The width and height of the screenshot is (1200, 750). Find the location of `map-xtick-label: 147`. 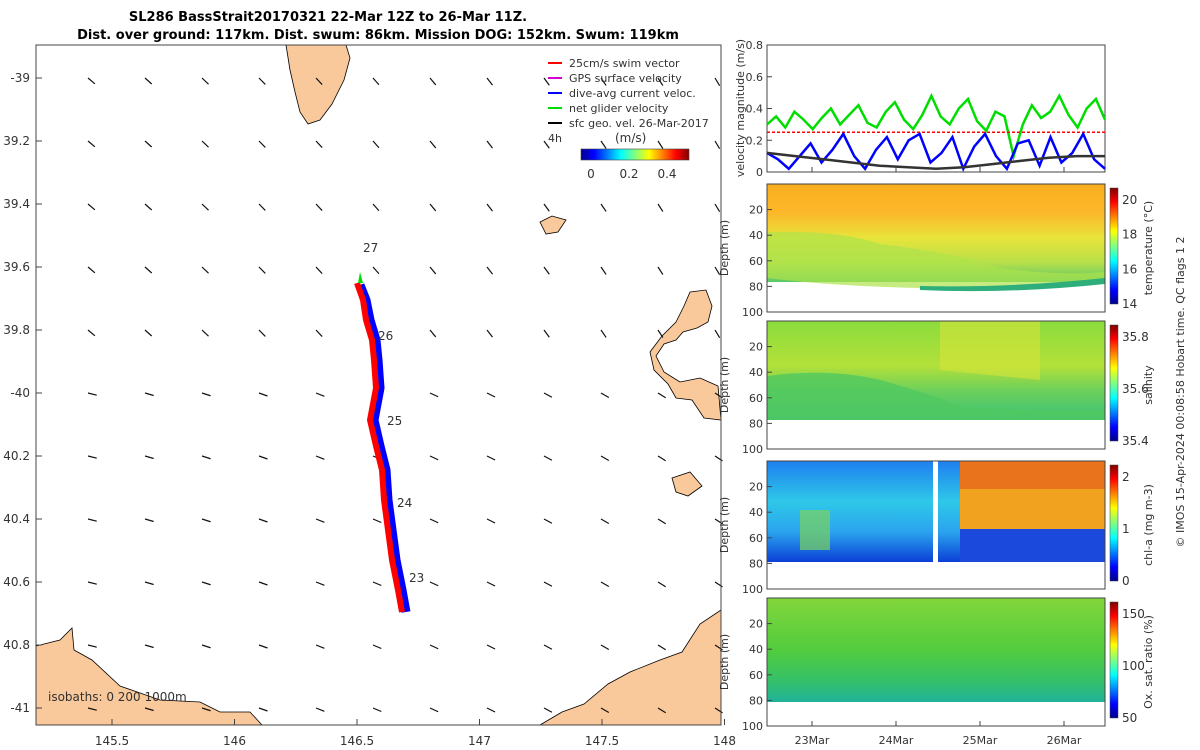

map-xtick-label: 147 is located at coordinates (479, 741).